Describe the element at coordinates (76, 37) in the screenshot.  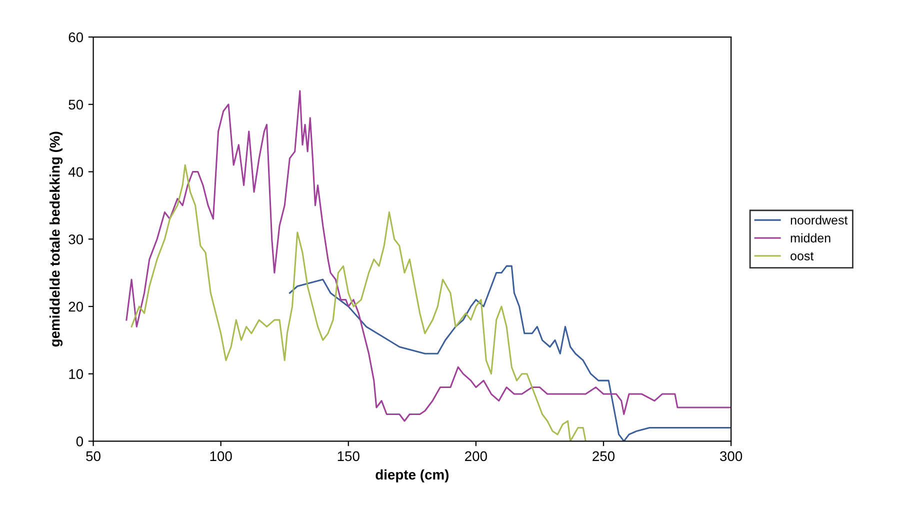
I see `y-tick-label: 60` at that location.